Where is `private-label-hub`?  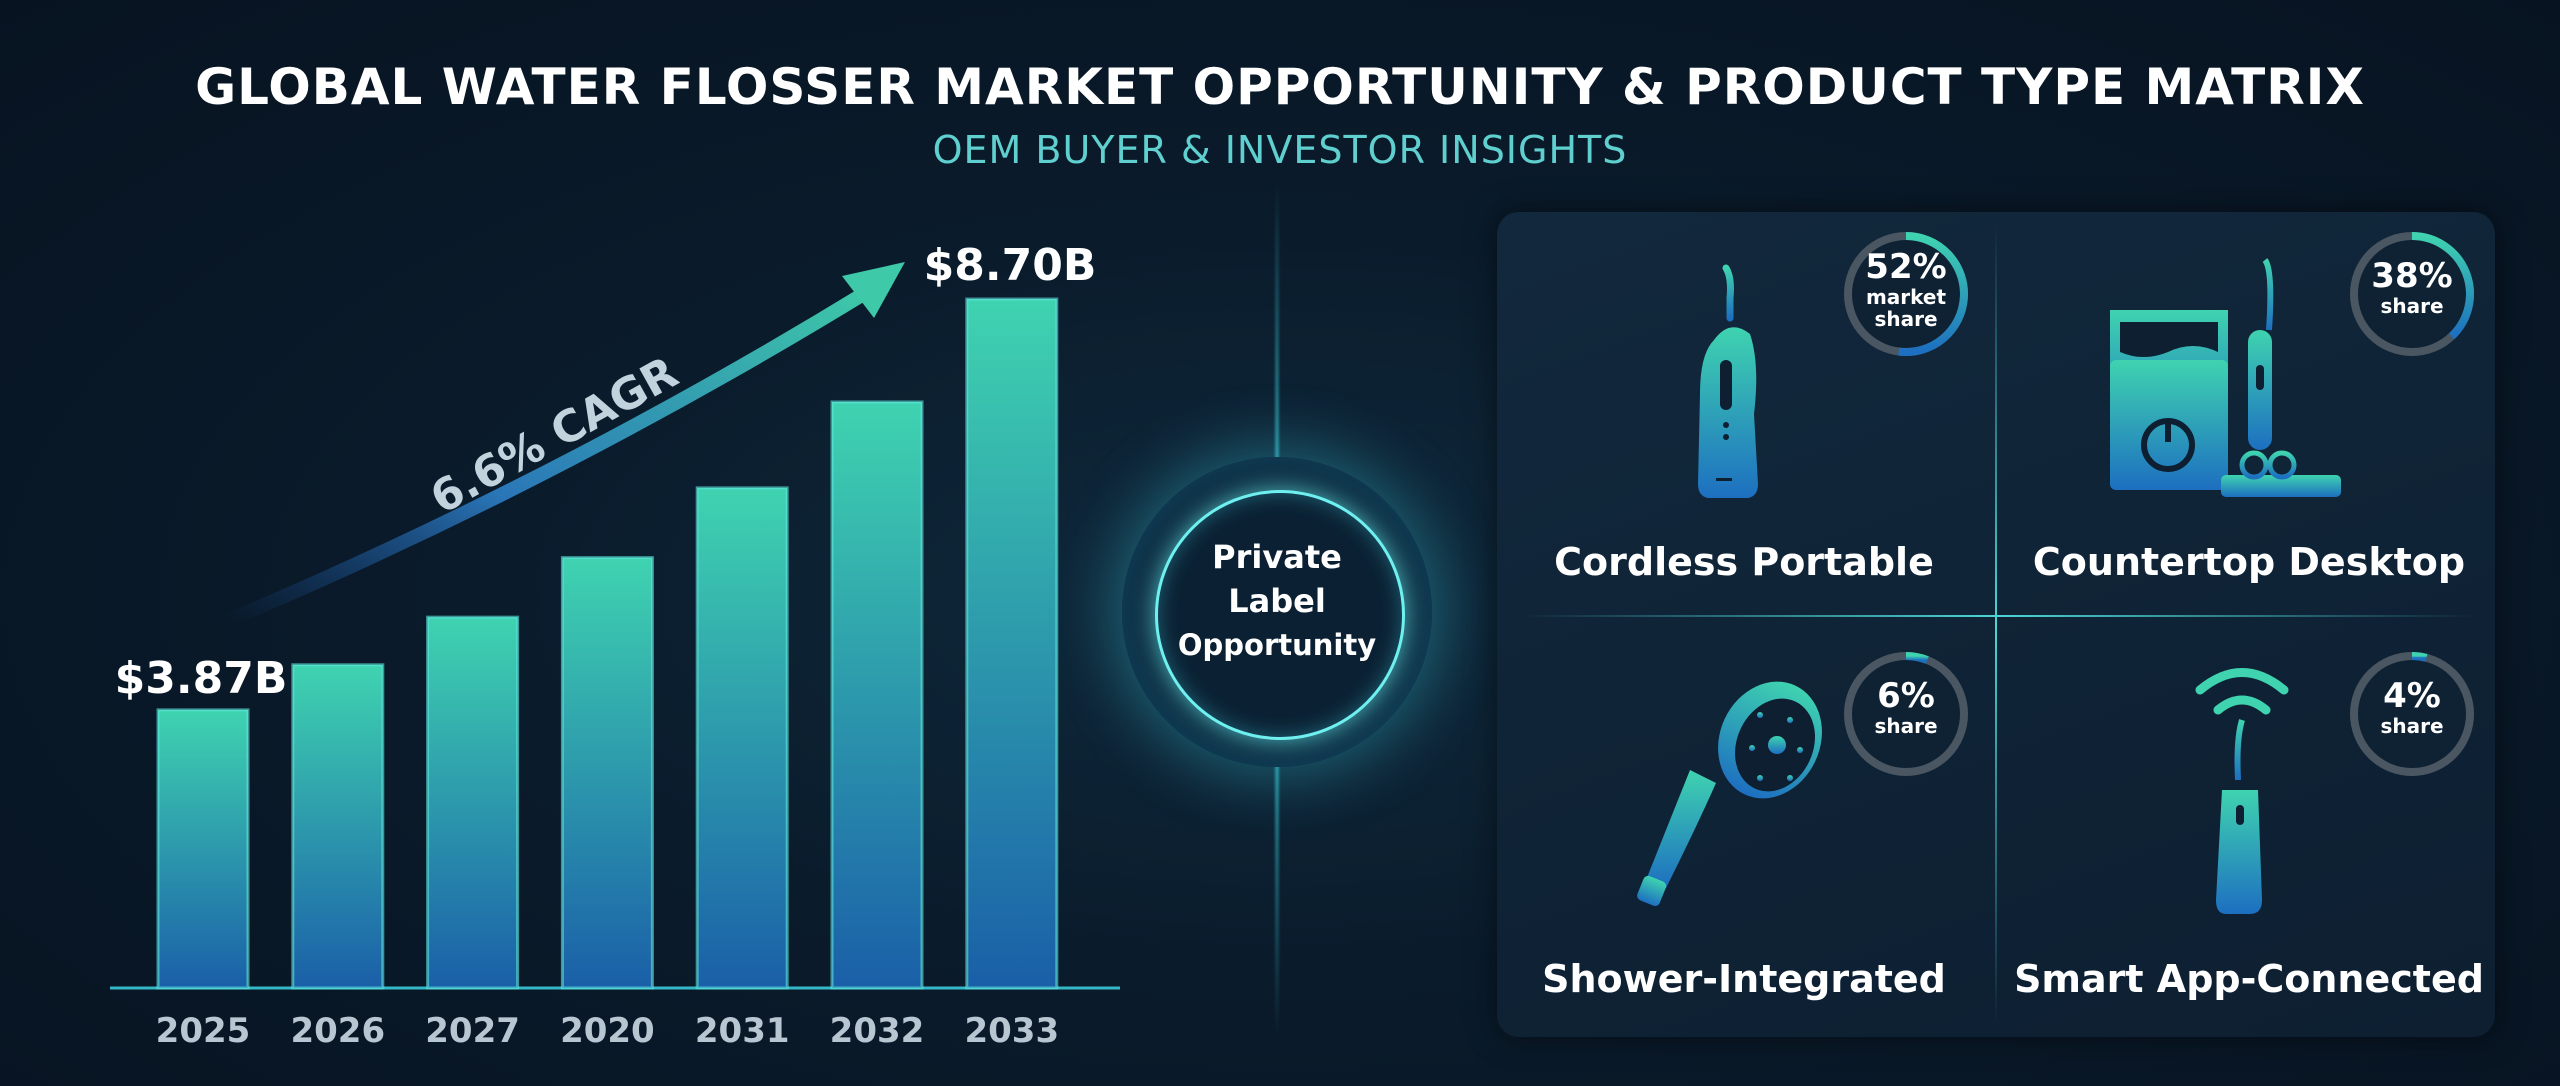 private-label-hub is located at coordinates (1280, 615).